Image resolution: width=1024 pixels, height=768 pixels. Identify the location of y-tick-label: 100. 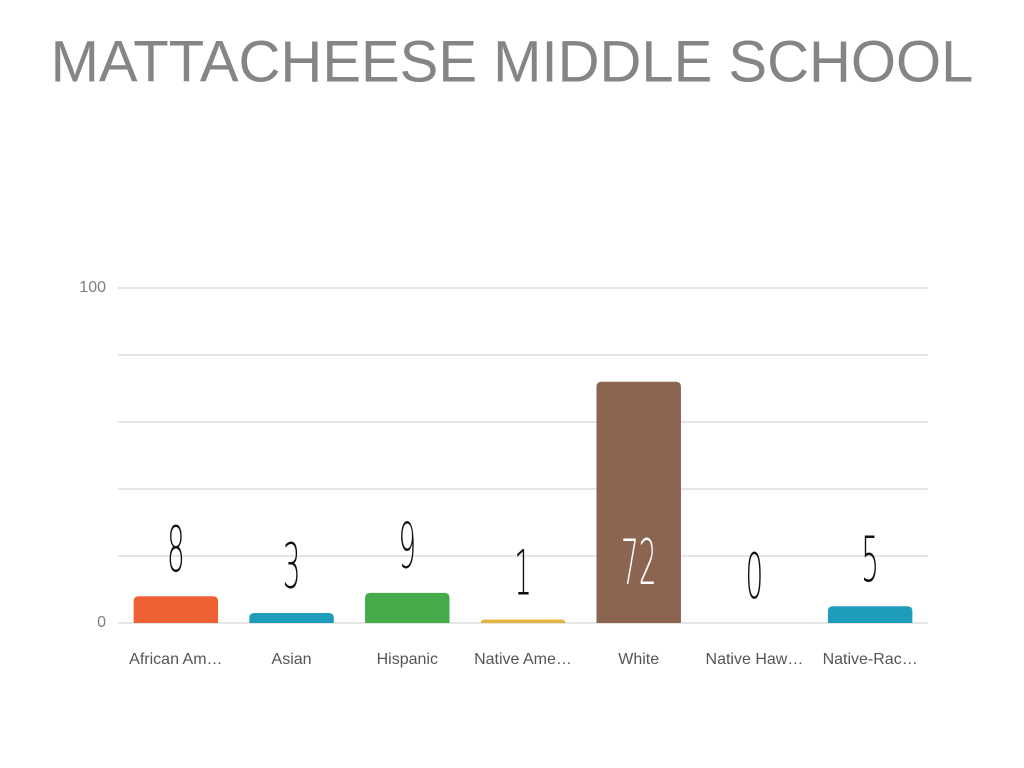
(92, 287).